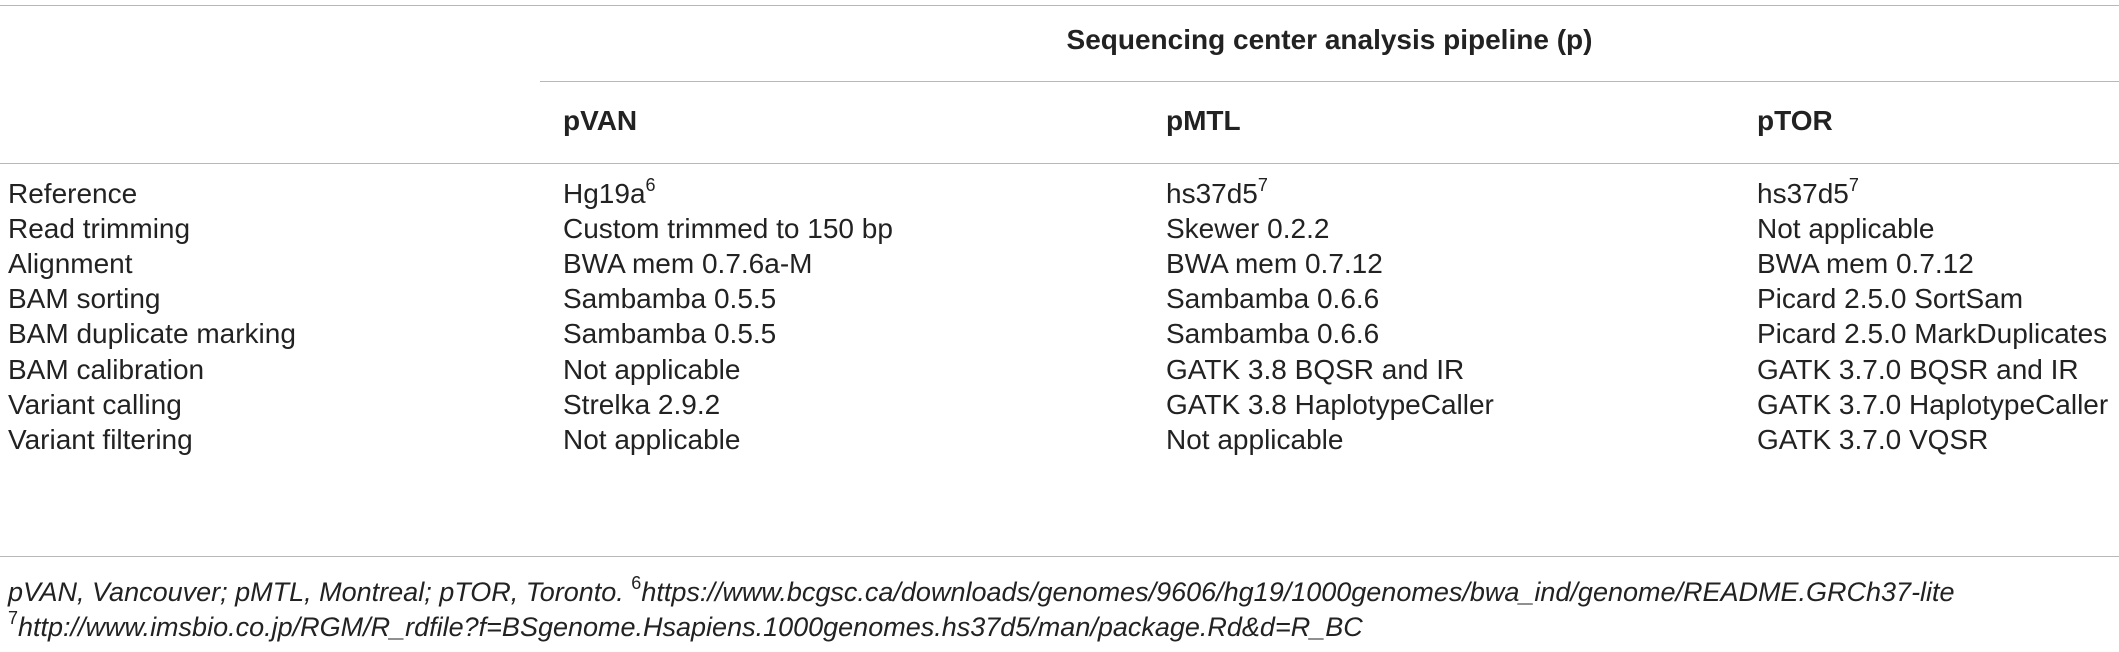 The height and width of the screenshot is (652, 2119). I want to click on cell-text: GATK 3.7.0 BQSR and IR, so click(1918, 369).